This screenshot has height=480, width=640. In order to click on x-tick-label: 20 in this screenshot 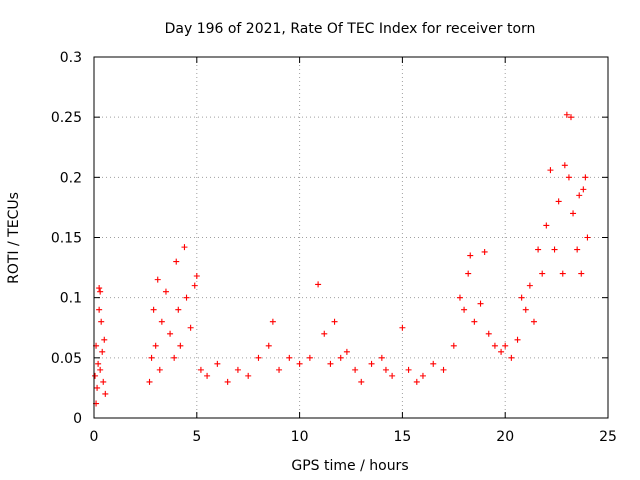, I will do `click(505, 437)`.